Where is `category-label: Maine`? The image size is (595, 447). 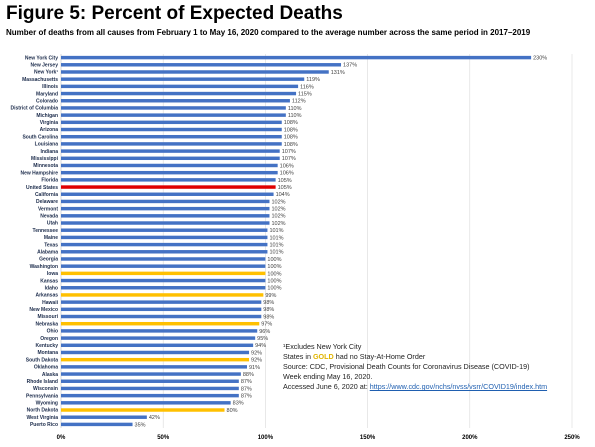
category-label: Maine is located at coordinates (51, 238).